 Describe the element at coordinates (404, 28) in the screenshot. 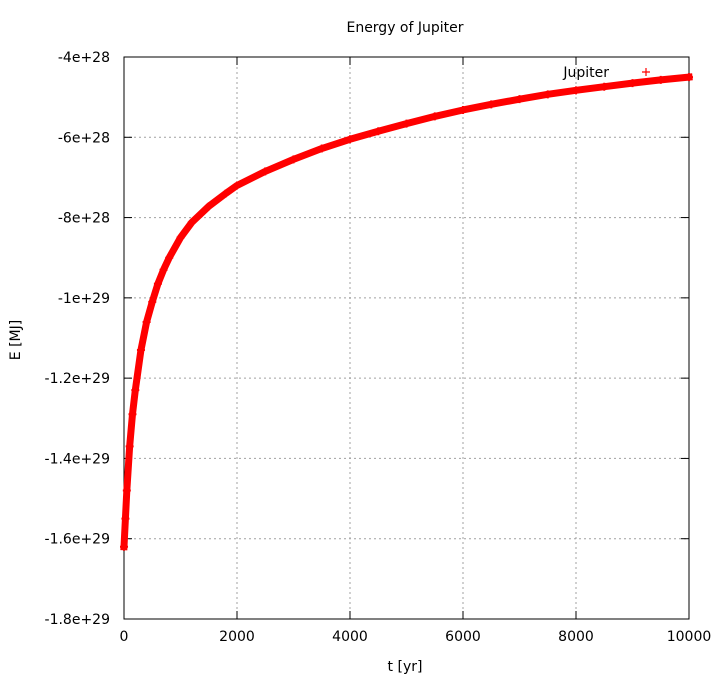

I see `chart-title: Energy of Jupiter` at that location.